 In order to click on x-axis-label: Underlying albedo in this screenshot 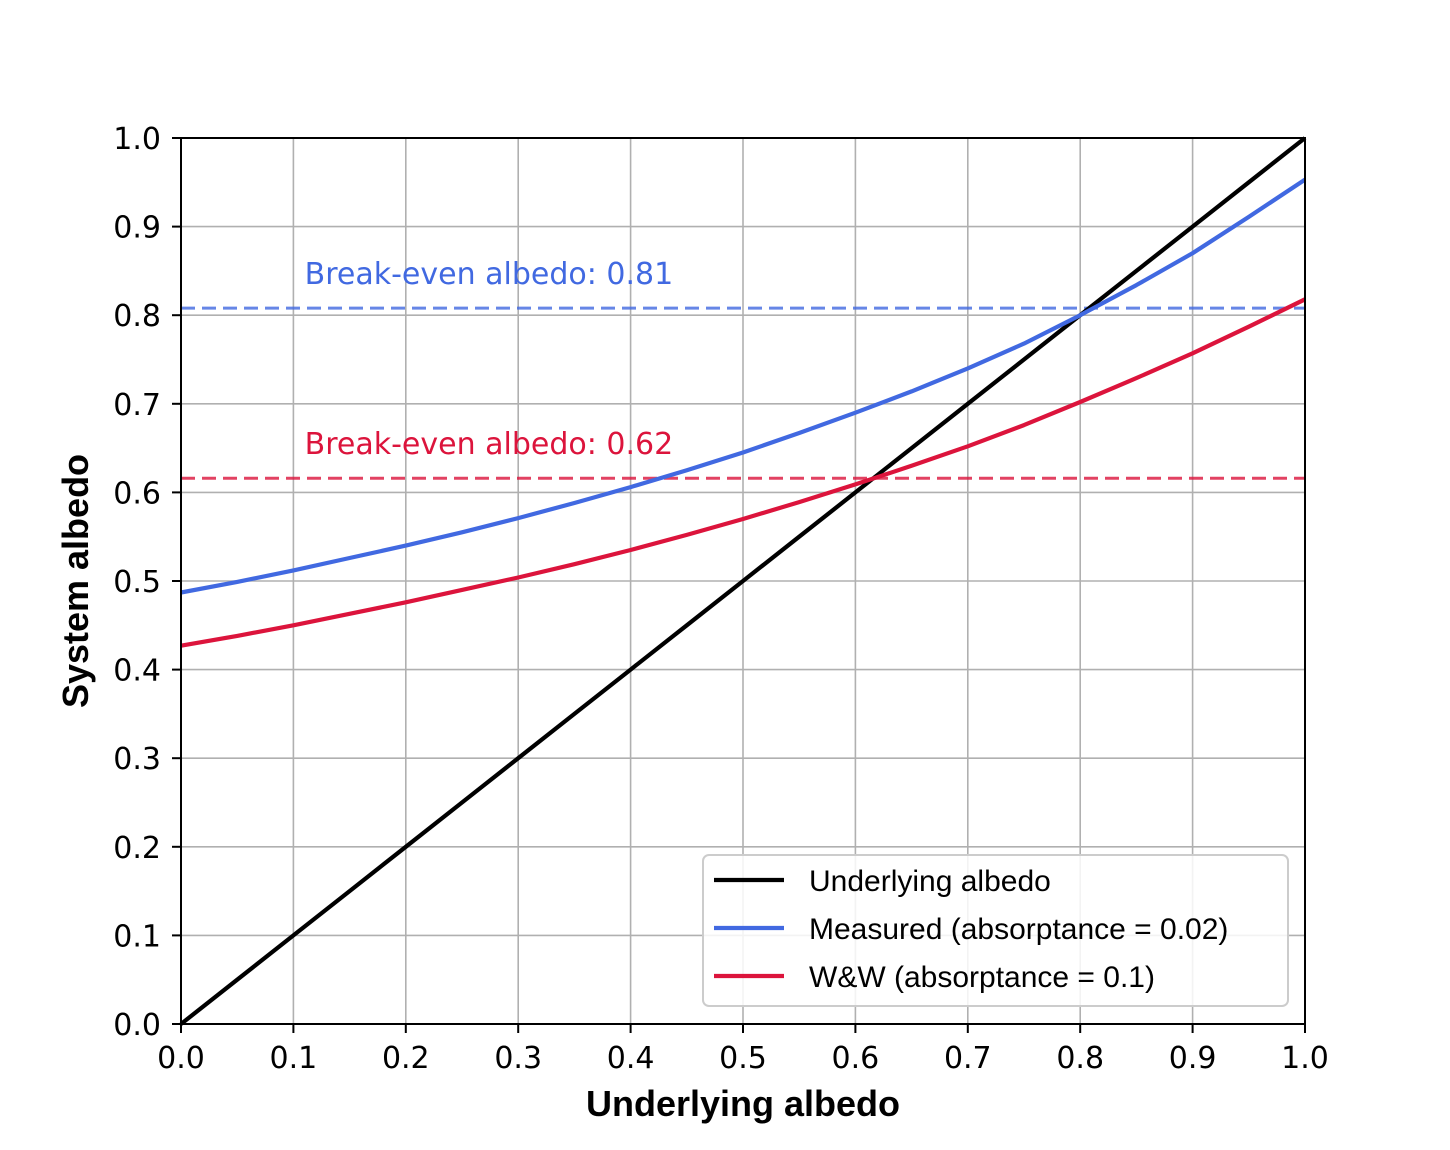, I will do `click(743, 1103)`.